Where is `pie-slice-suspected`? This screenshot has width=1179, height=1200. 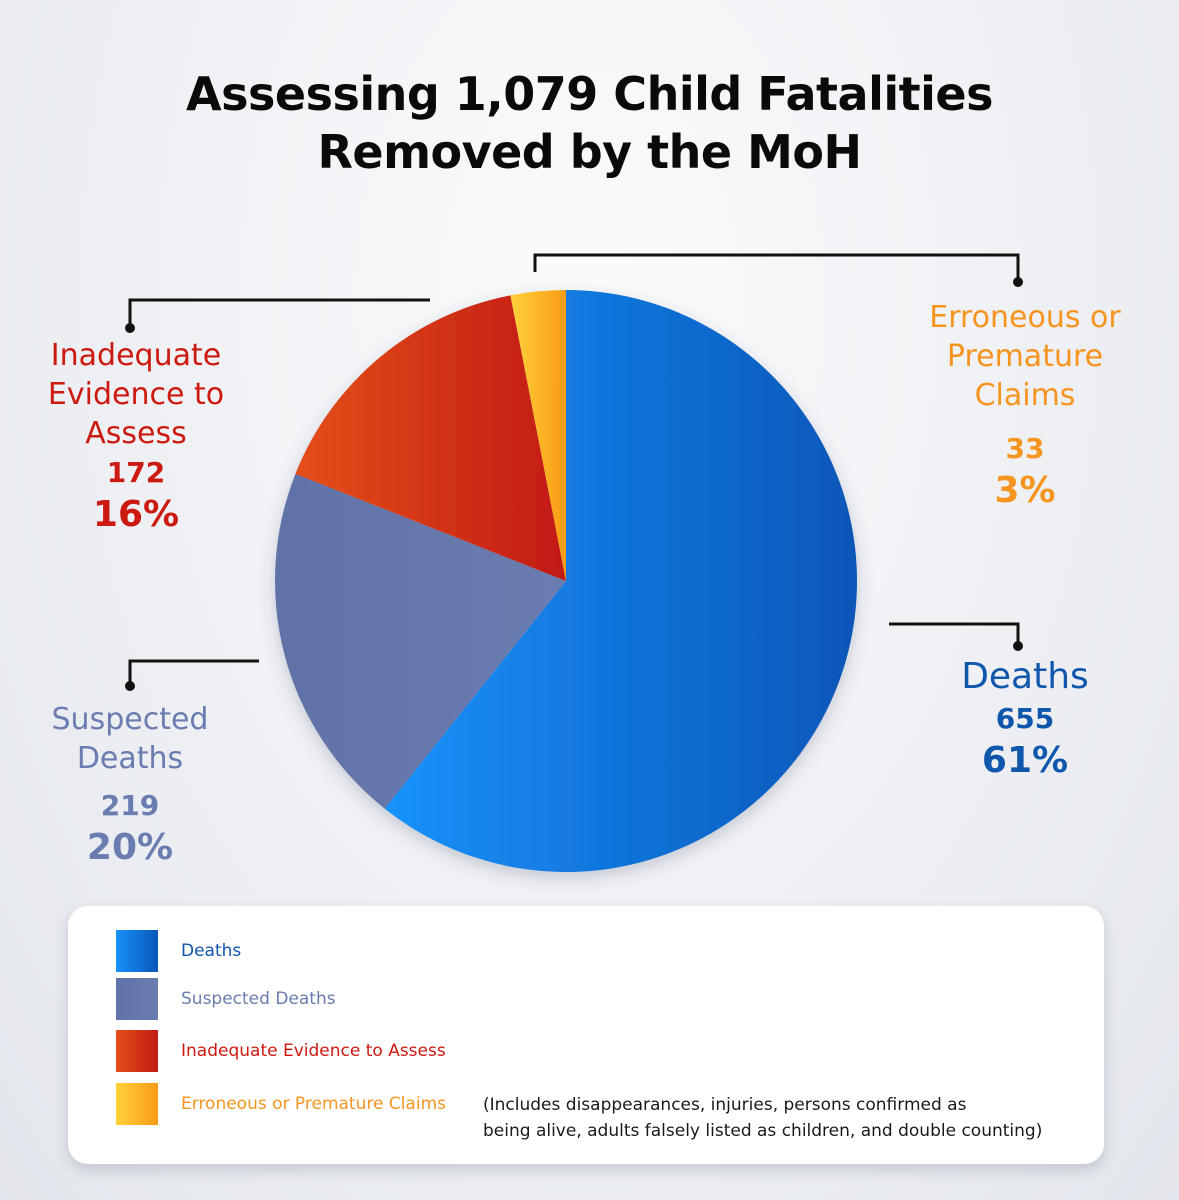
pie-slice-suspected is located at coordinates (420, 641).